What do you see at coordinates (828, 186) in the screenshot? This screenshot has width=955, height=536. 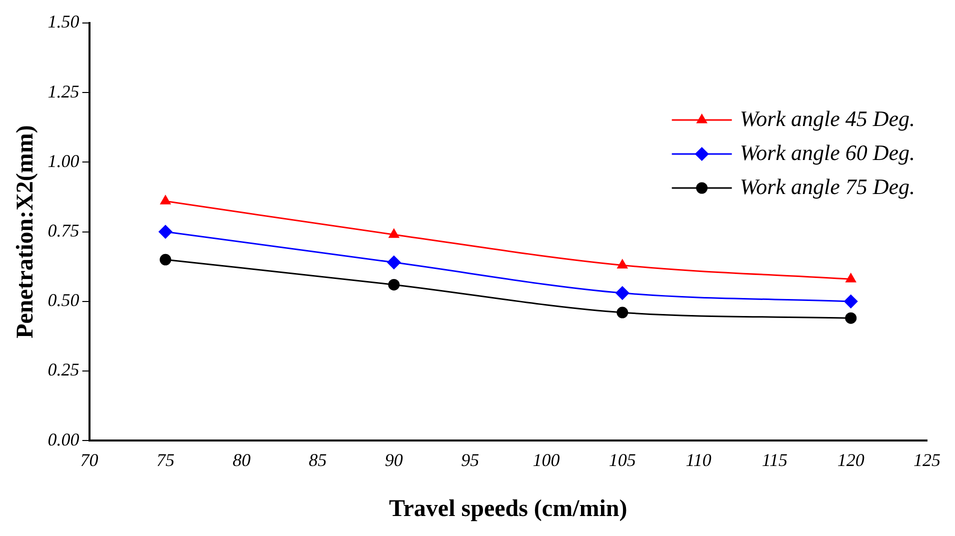 I see `legend-label: Work angle 75 Deg.` at bounding box center [828, 186].